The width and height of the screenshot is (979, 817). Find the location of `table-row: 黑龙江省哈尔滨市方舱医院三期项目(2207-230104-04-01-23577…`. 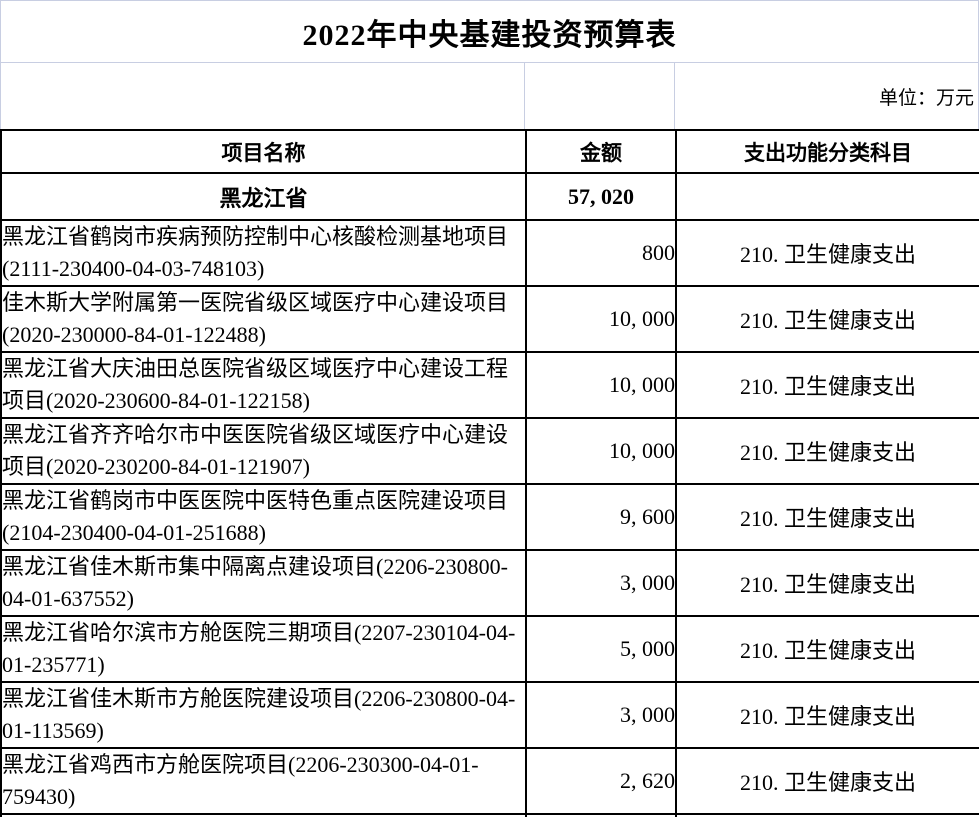

table-row: 黑龙江省哈尔滨市方舱医院三期项目(2207-230104-04-01-23577… is located at coordinates (489, 649).